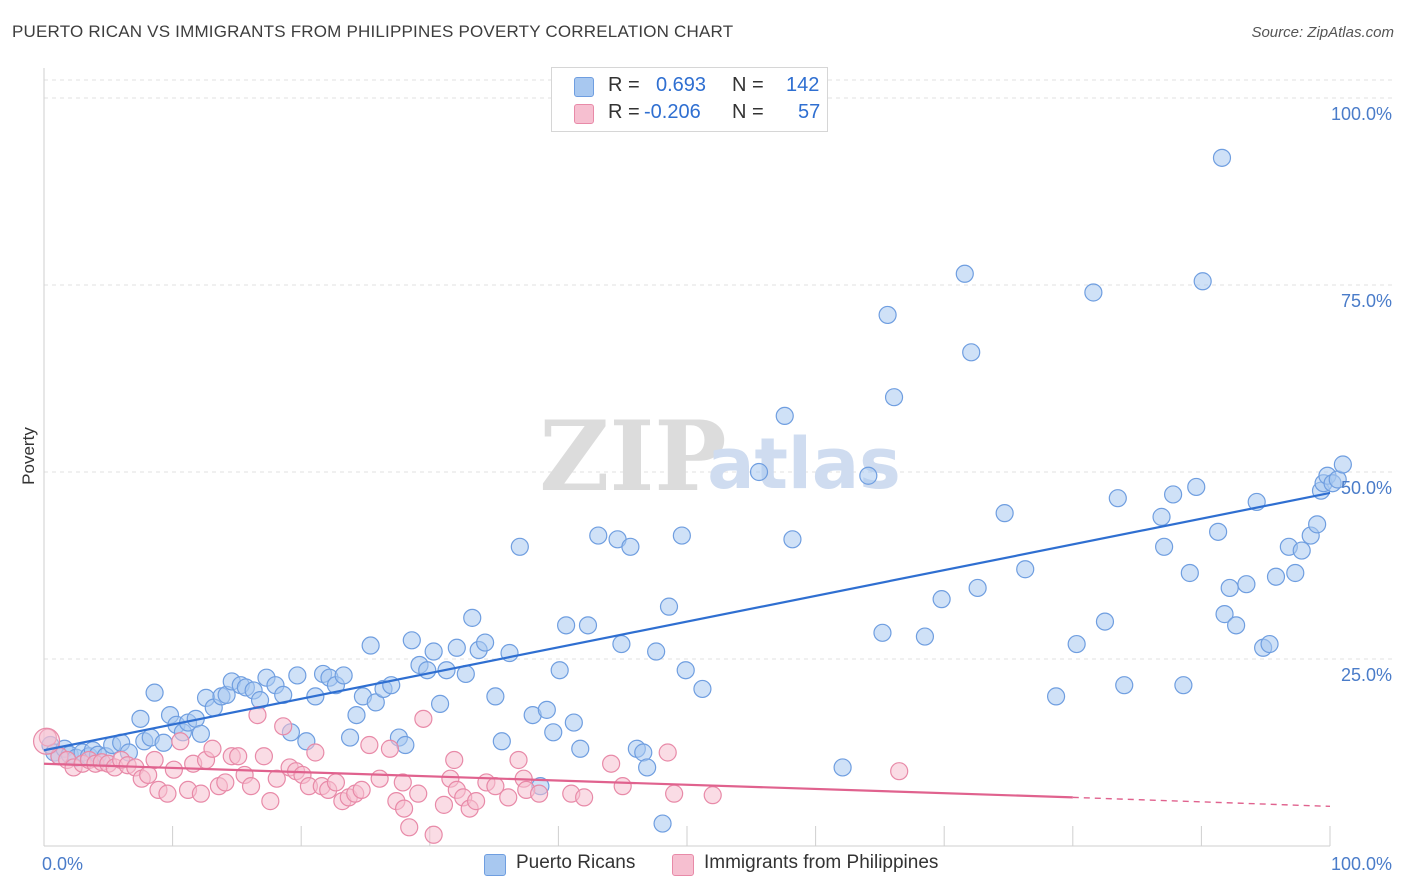 The height and width of the screenshot is (892, 1406). Describe the element at coordinates (584, 114) in the screenshot. I see `legend-swatch-pink` at that location.